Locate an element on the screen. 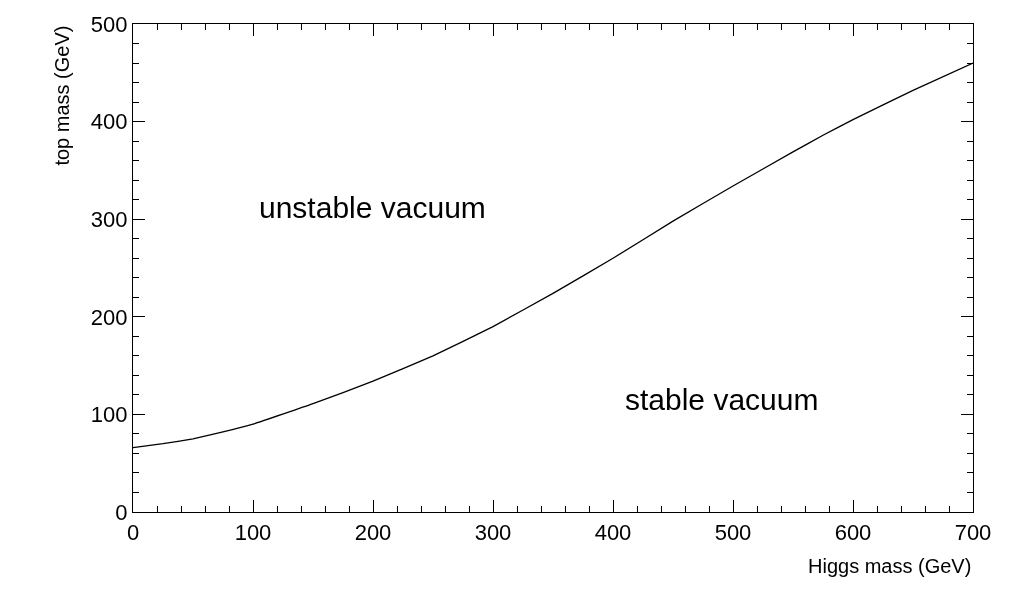 The height and width of the screenshot is (592, 1013). y-tick-label: 300 is located at coordinates (109, 219).